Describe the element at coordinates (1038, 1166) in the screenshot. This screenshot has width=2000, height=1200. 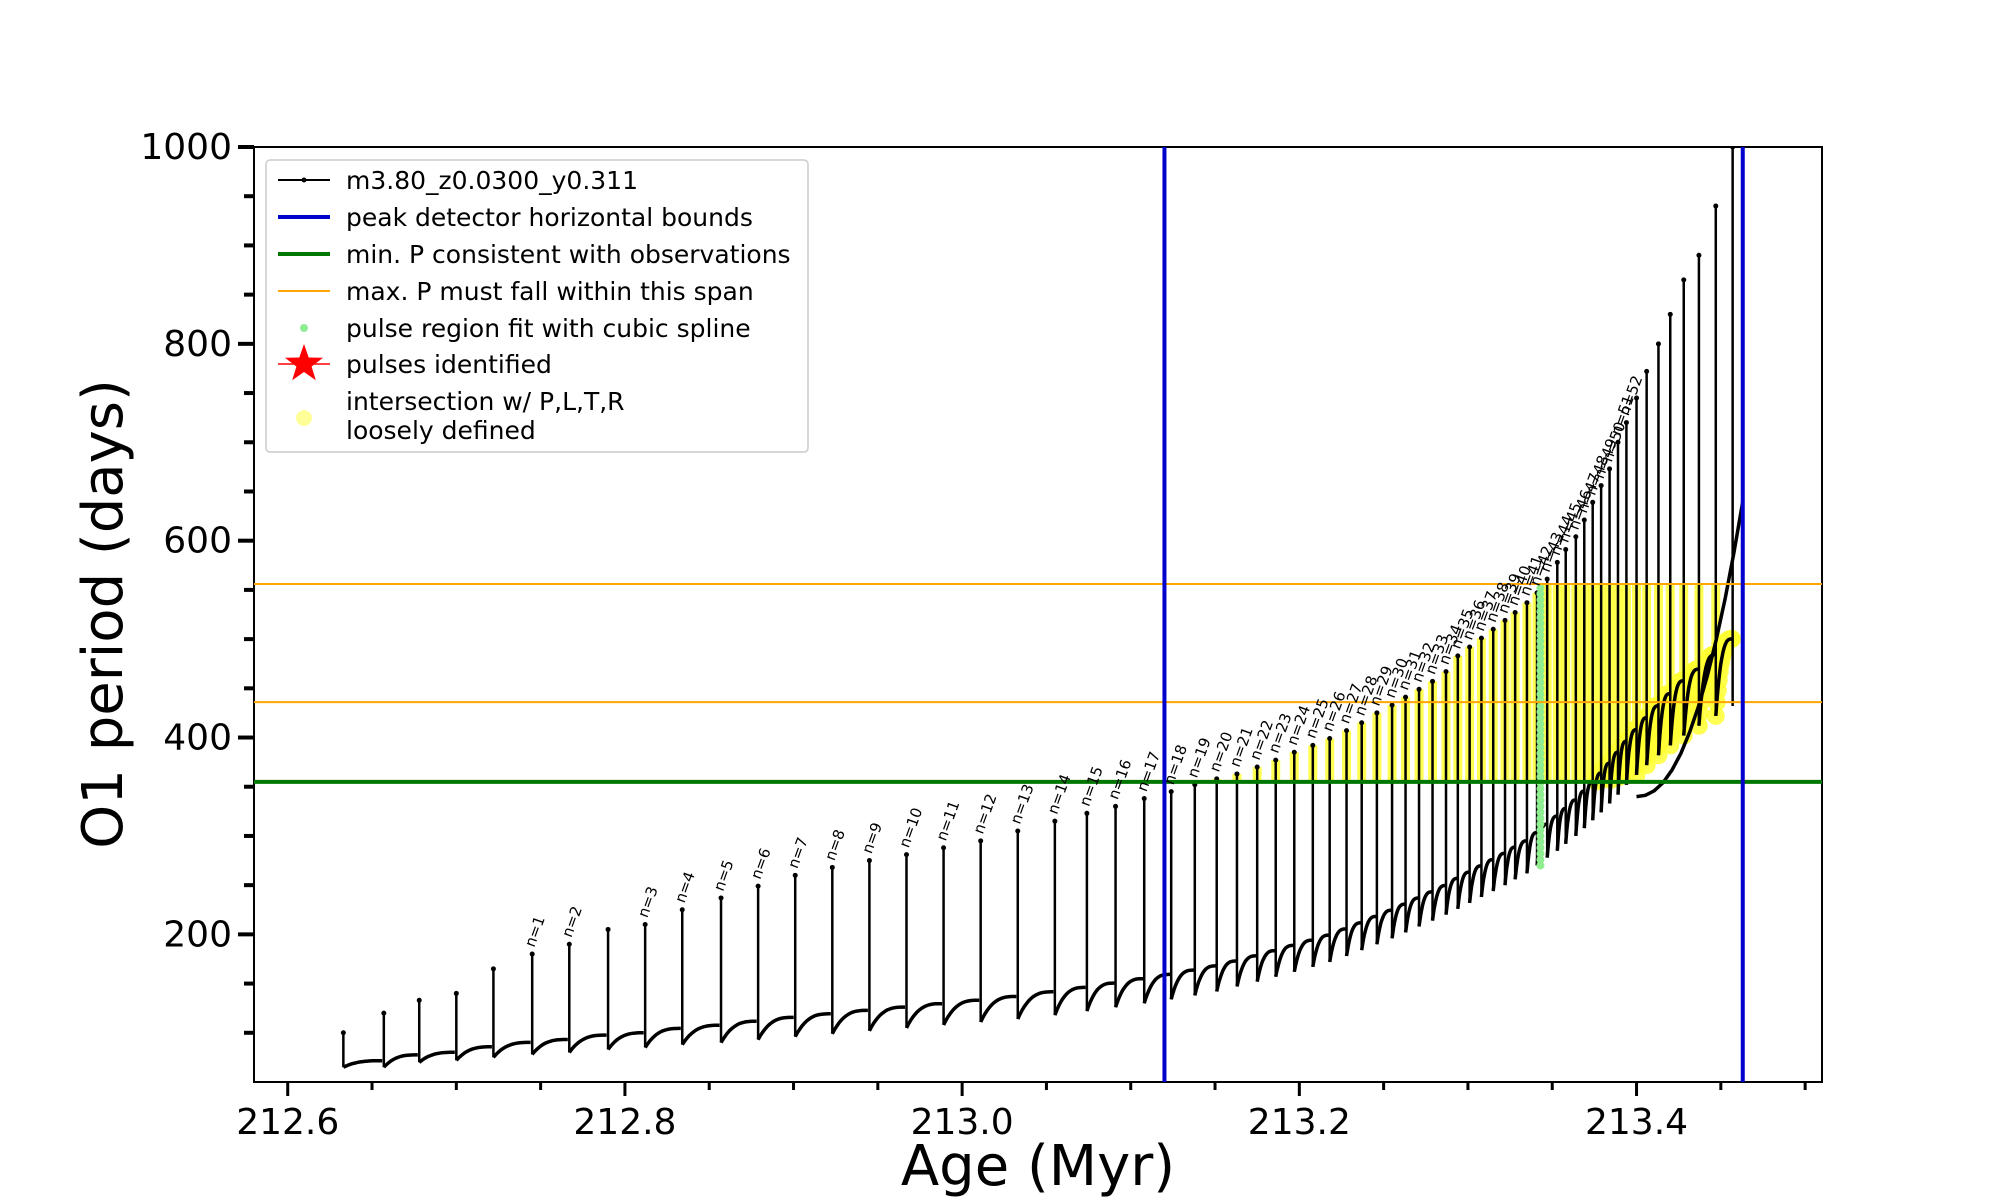
I see `x-axis-title: Age (Myr)` at that location.